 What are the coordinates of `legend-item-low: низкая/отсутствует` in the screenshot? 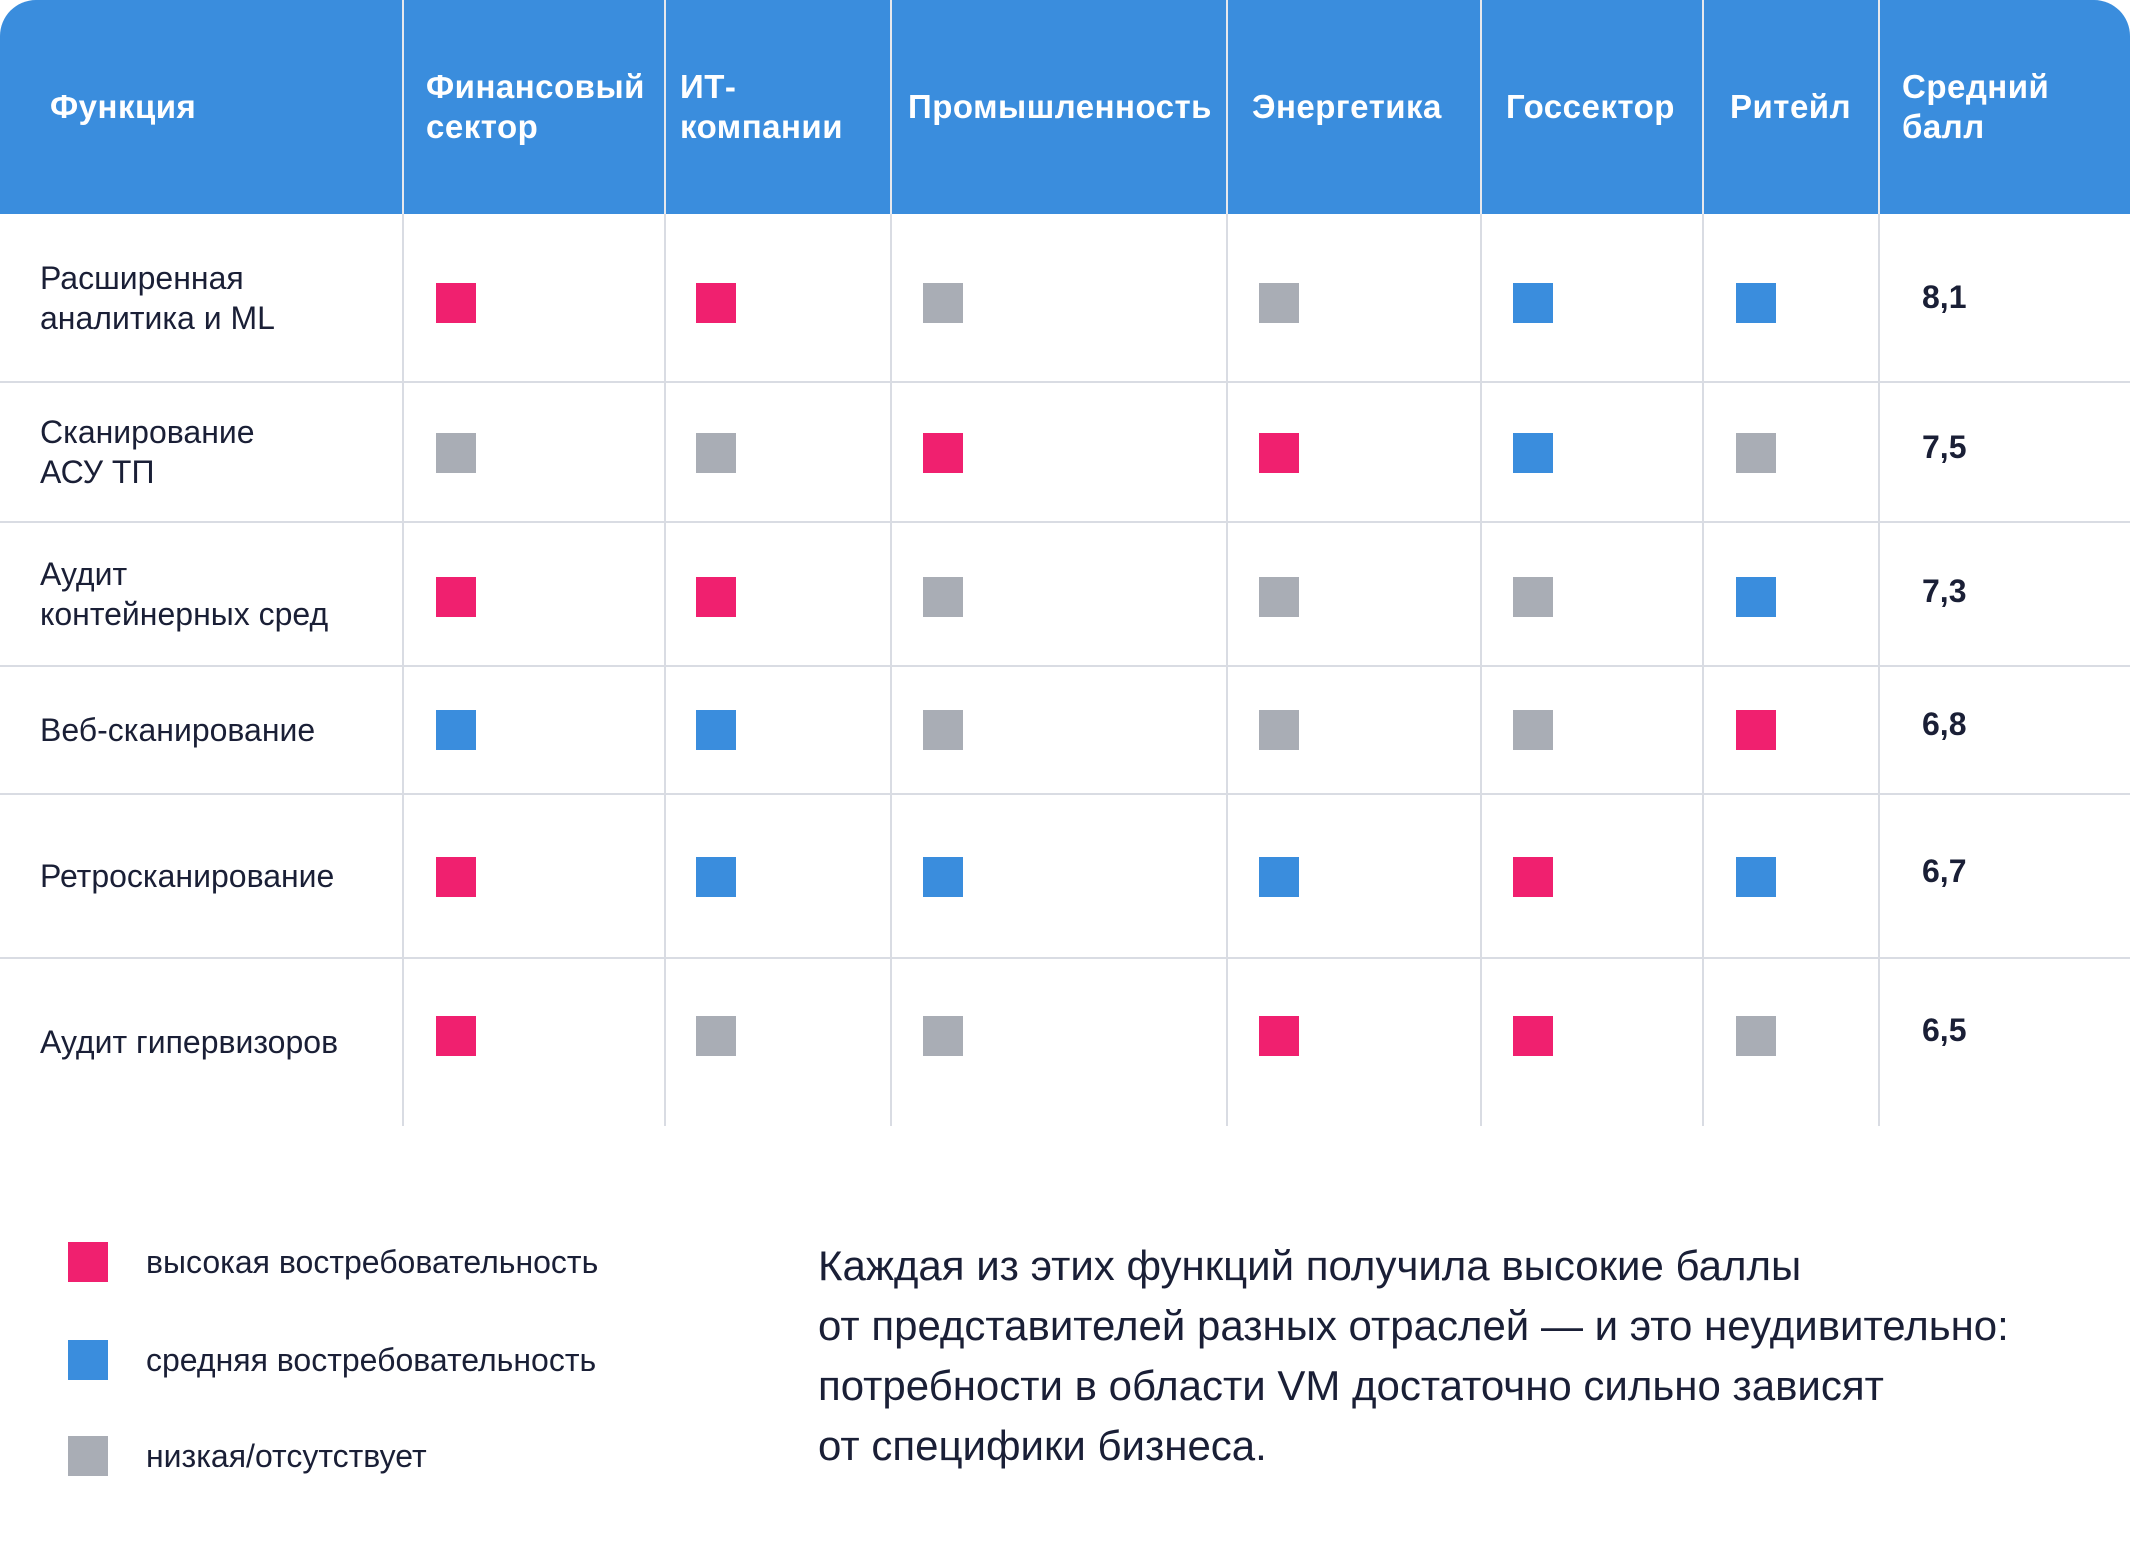 It's located at (247, 1456).